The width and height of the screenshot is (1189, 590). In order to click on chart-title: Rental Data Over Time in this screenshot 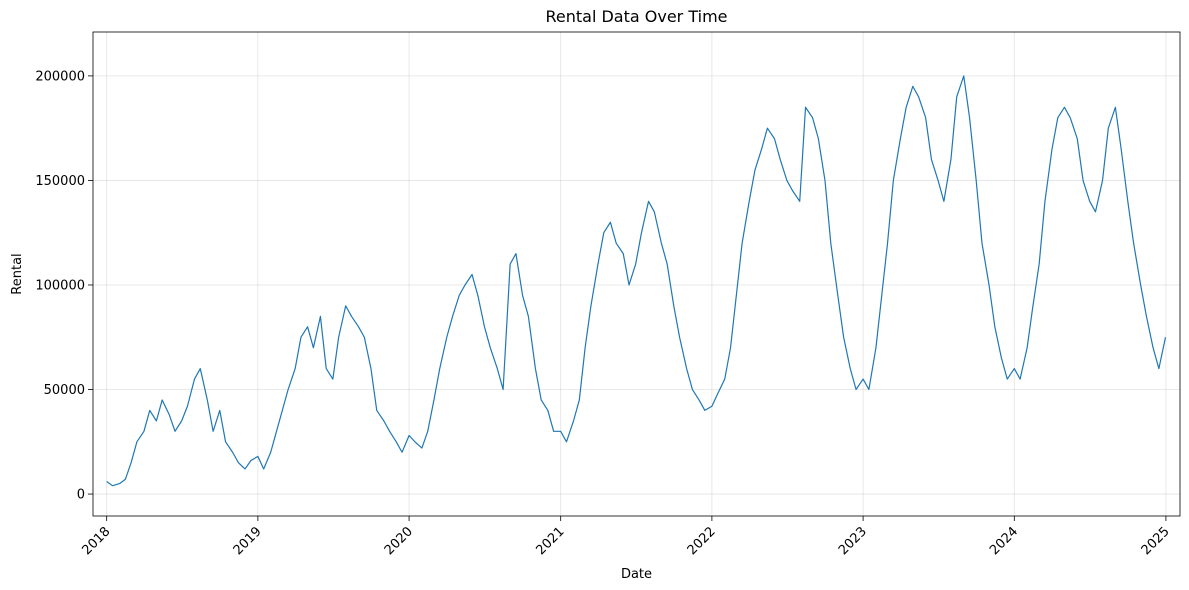, I will do `click(636, 16)`.